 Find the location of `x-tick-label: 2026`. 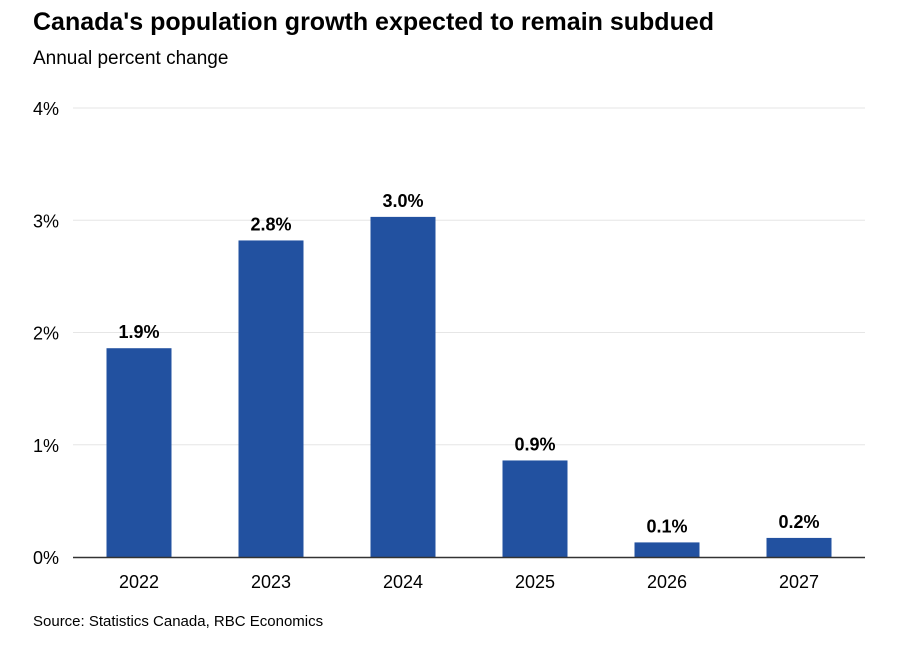

x-tick-label: 2026 is located at coordinates (667, 582).